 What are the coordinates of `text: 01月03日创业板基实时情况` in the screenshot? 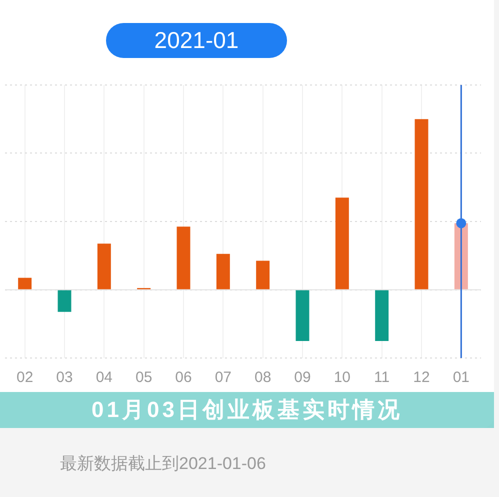 It's located at (247, 410).